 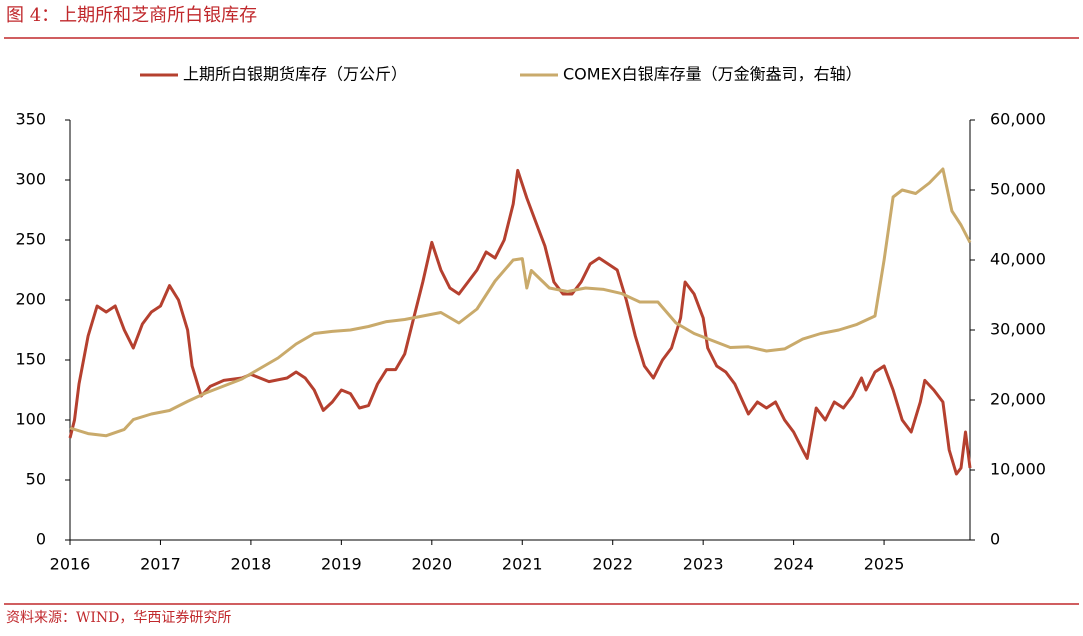 What do you see at coordinates (612, 564) in the screenshot?
I see `x-tick-label: 2022` at bounding box center [612, 564].